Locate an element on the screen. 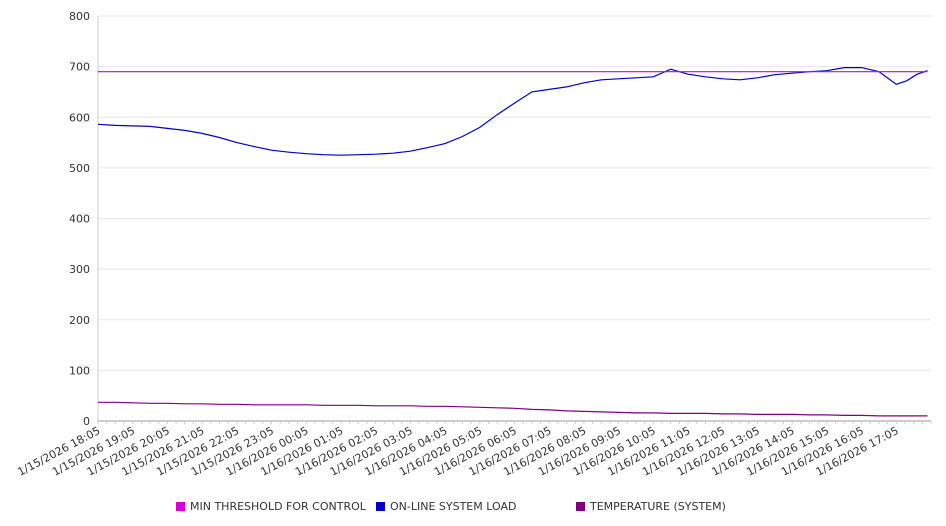 This screenshot has width=946, height=526. legend-label: TEMPERATURE (SYSTEM) is located at coordinates (657, 506).